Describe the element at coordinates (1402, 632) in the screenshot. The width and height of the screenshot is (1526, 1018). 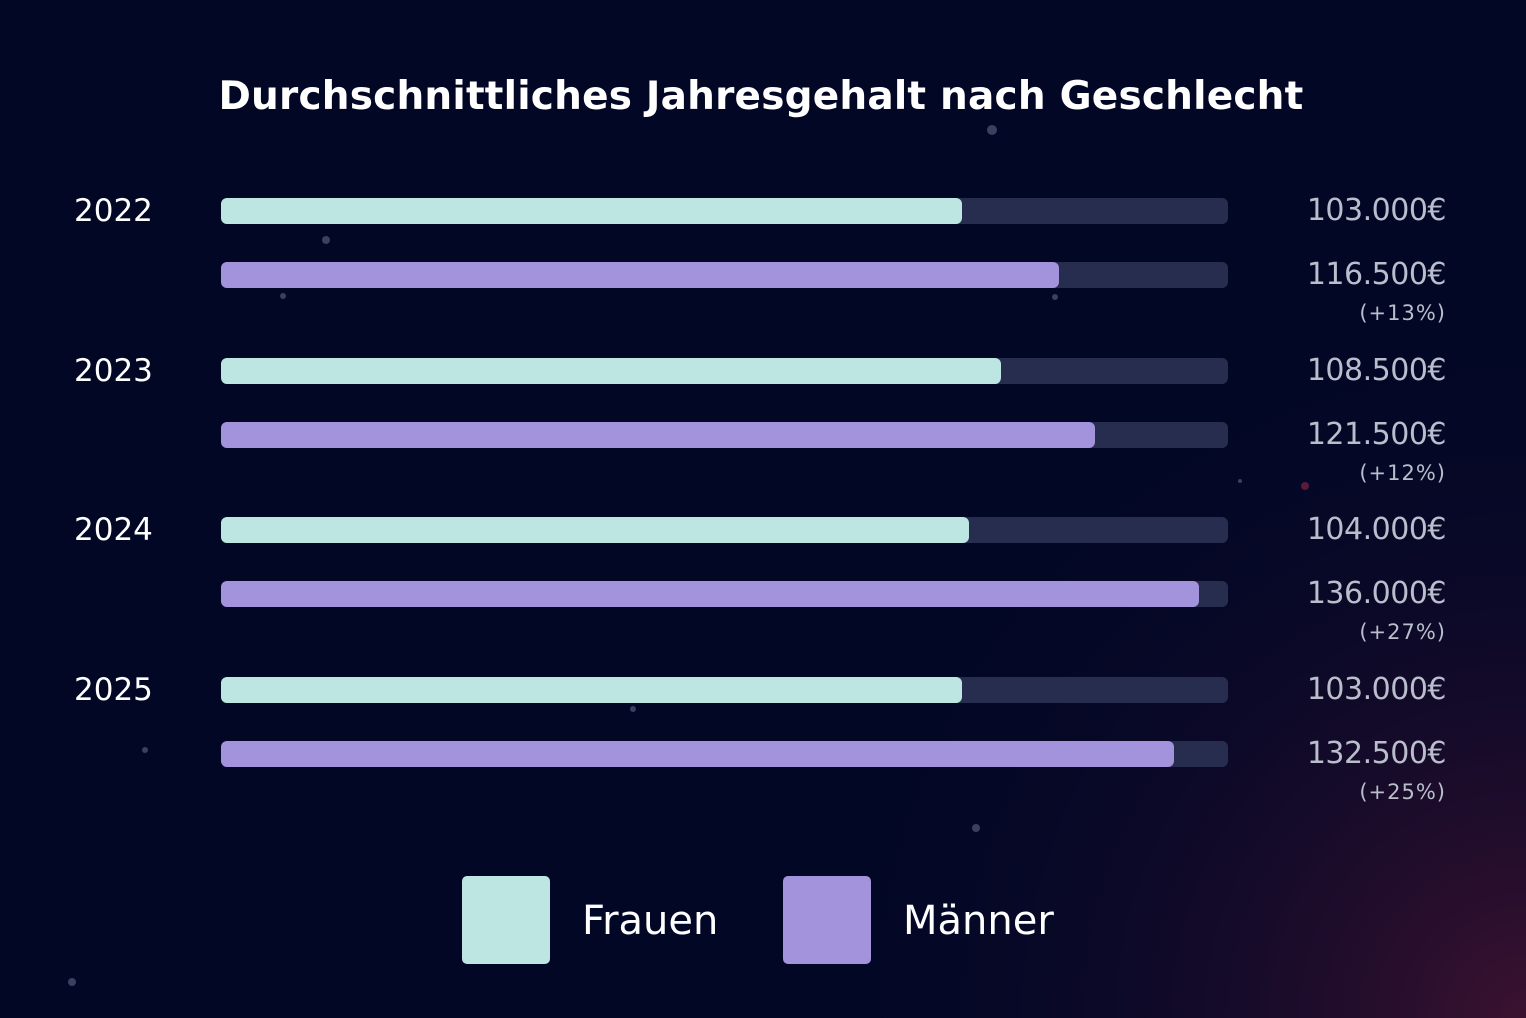
I see `difference-label: (+27%)` at that location.